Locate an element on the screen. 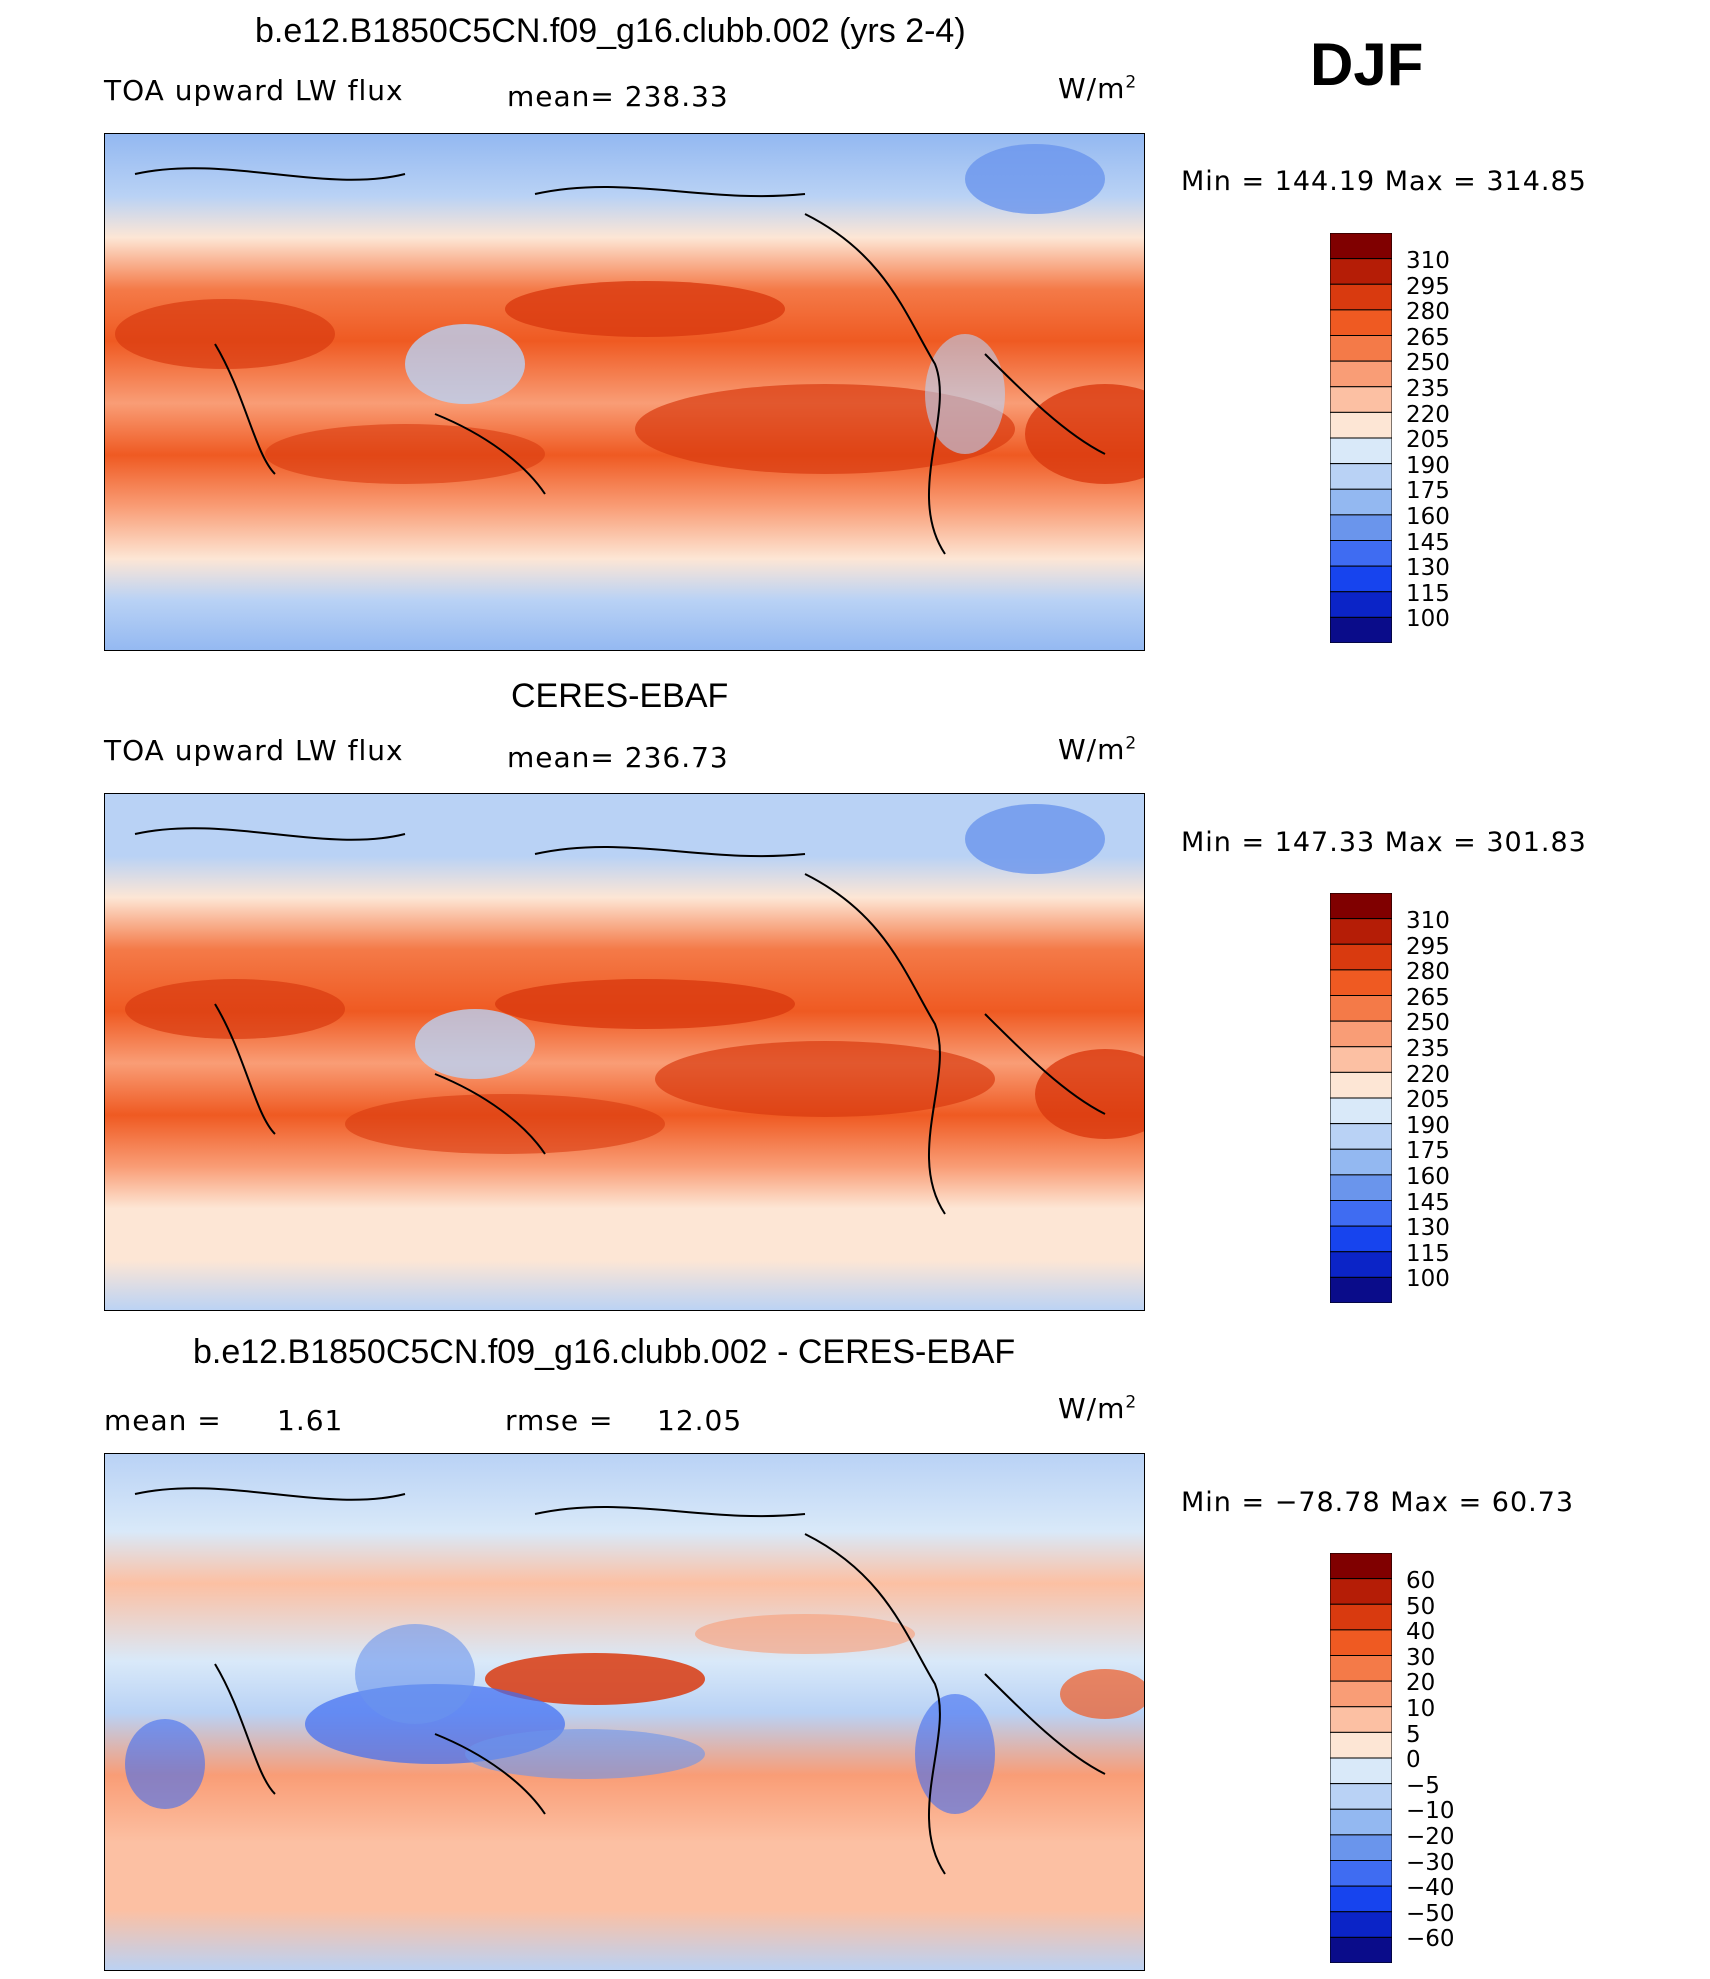 The width and height of the screenshot is (1710, 1979). panel2-colorbar is located at coordinates (1361, 1098).